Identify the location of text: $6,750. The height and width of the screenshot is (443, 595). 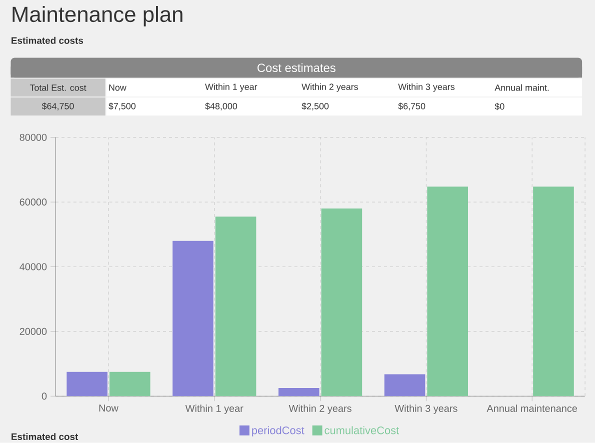
(412, 106).